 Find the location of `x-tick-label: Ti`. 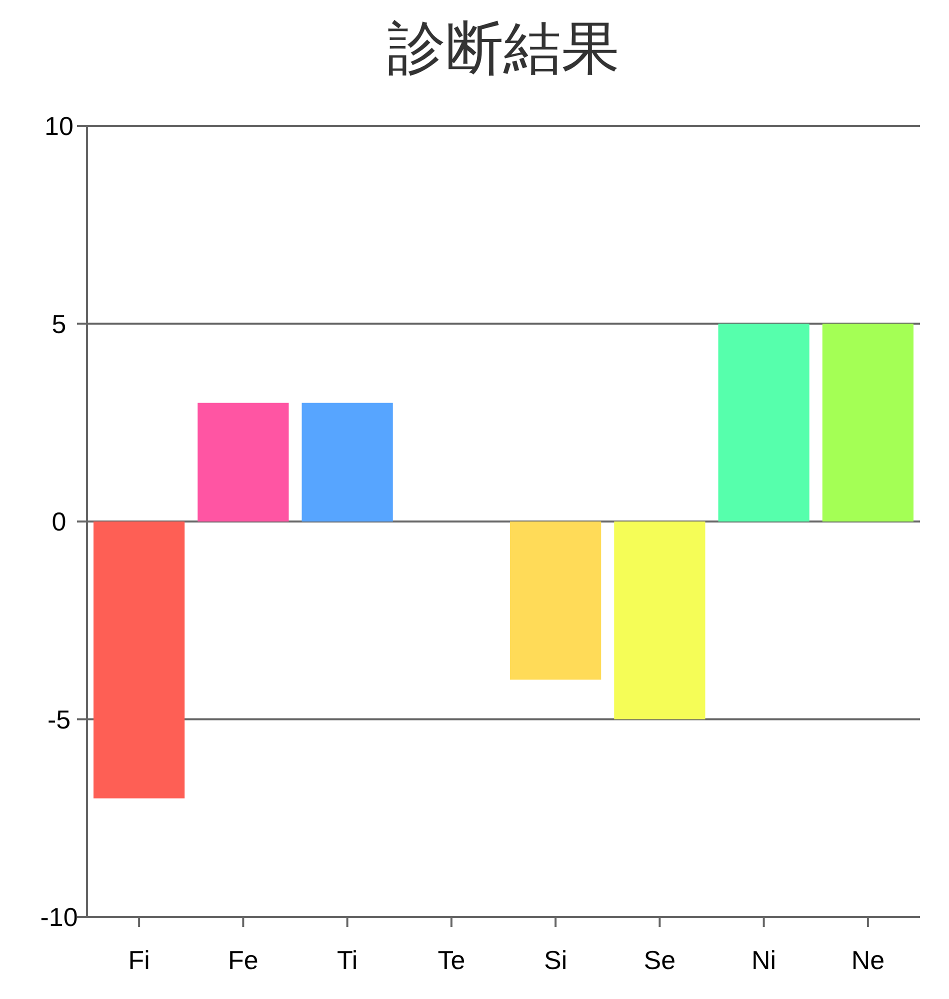

x-tick-label: Ti is located at coordinates (347, 960).